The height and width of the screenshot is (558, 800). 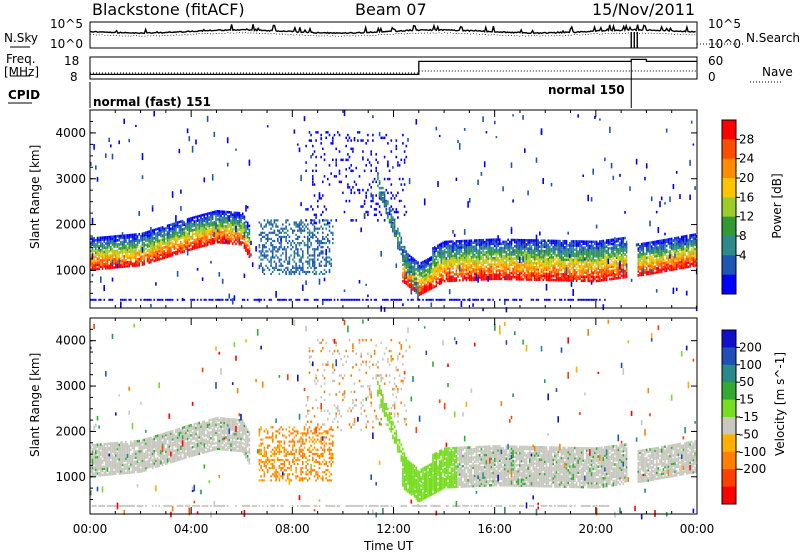 What do you see at coordinates (70, 431) in the screenshot?
I see `velocity-y-tick-label: 2000` at bounding box center [70, 431].